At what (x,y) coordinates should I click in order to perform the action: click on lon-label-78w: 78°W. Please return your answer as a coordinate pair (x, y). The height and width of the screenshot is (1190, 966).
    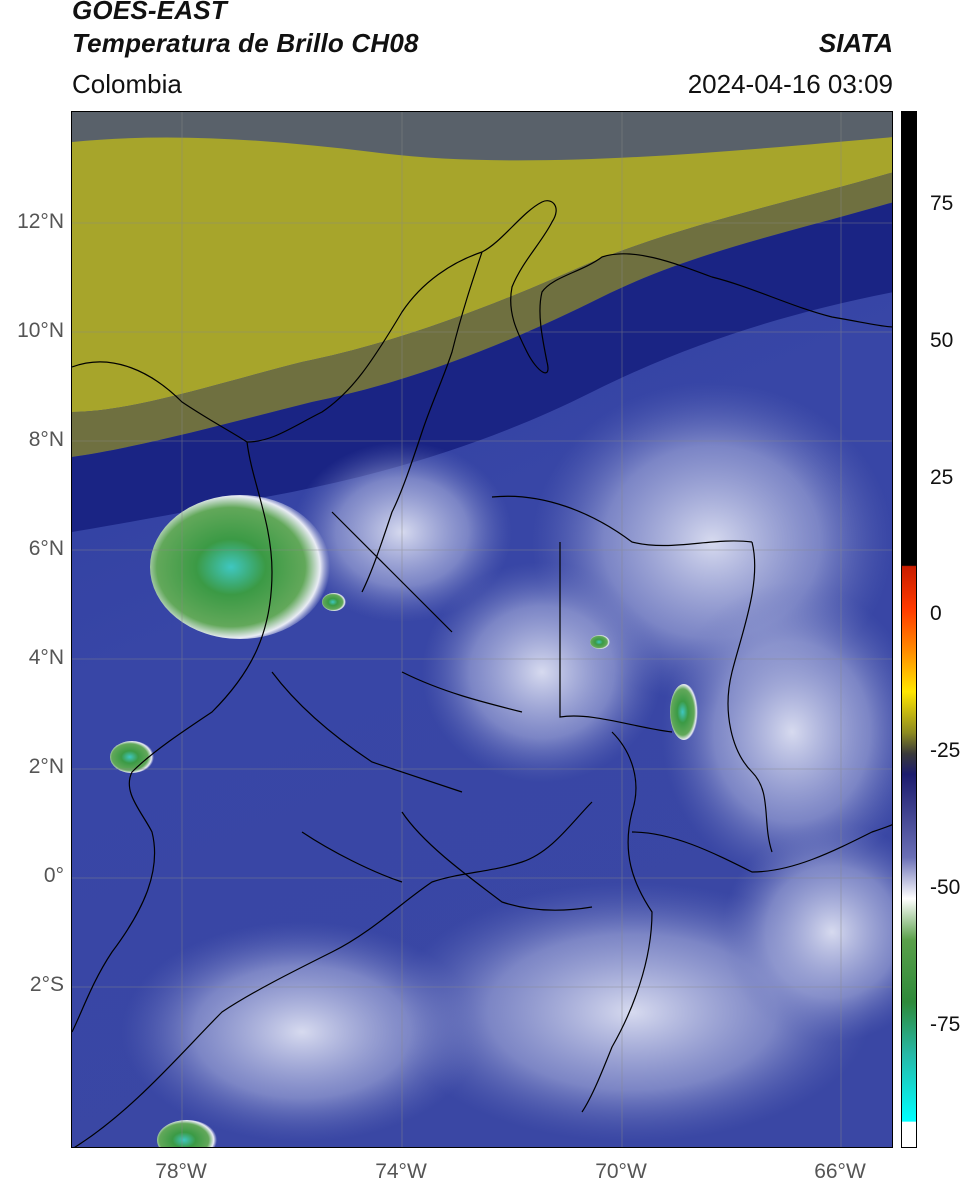
    Looking at the image, I should click on (181, 1171).